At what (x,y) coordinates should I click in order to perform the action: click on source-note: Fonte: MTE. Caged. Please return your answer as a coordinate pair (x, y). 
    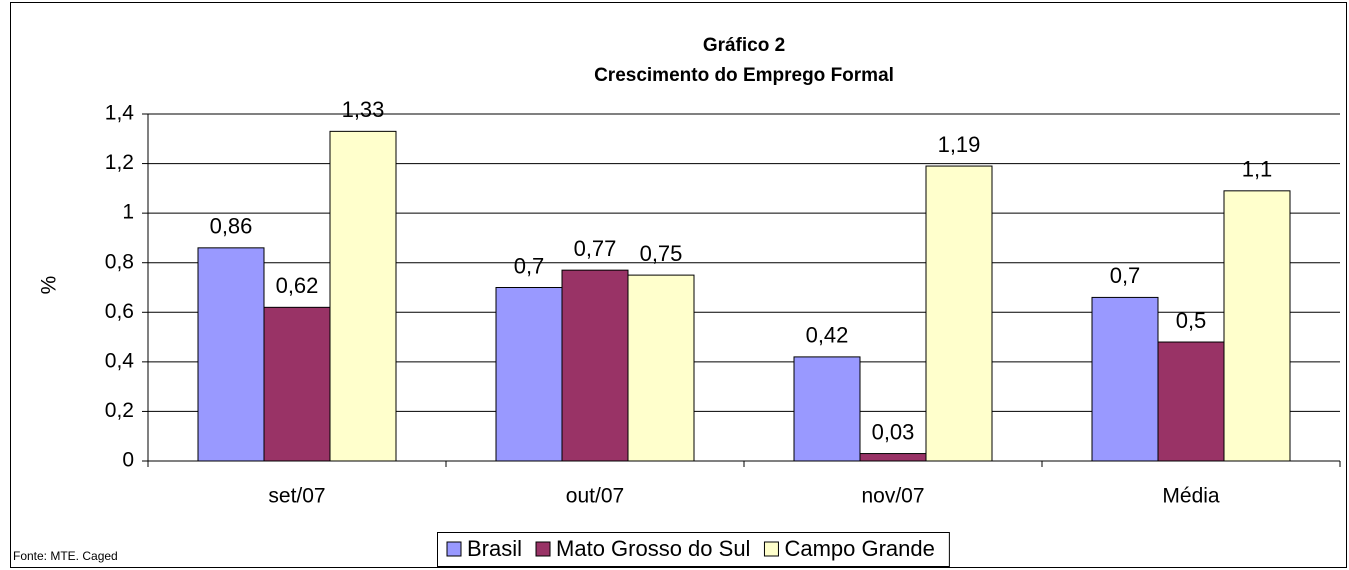
    Looking at the image, I should click on (65, 556).